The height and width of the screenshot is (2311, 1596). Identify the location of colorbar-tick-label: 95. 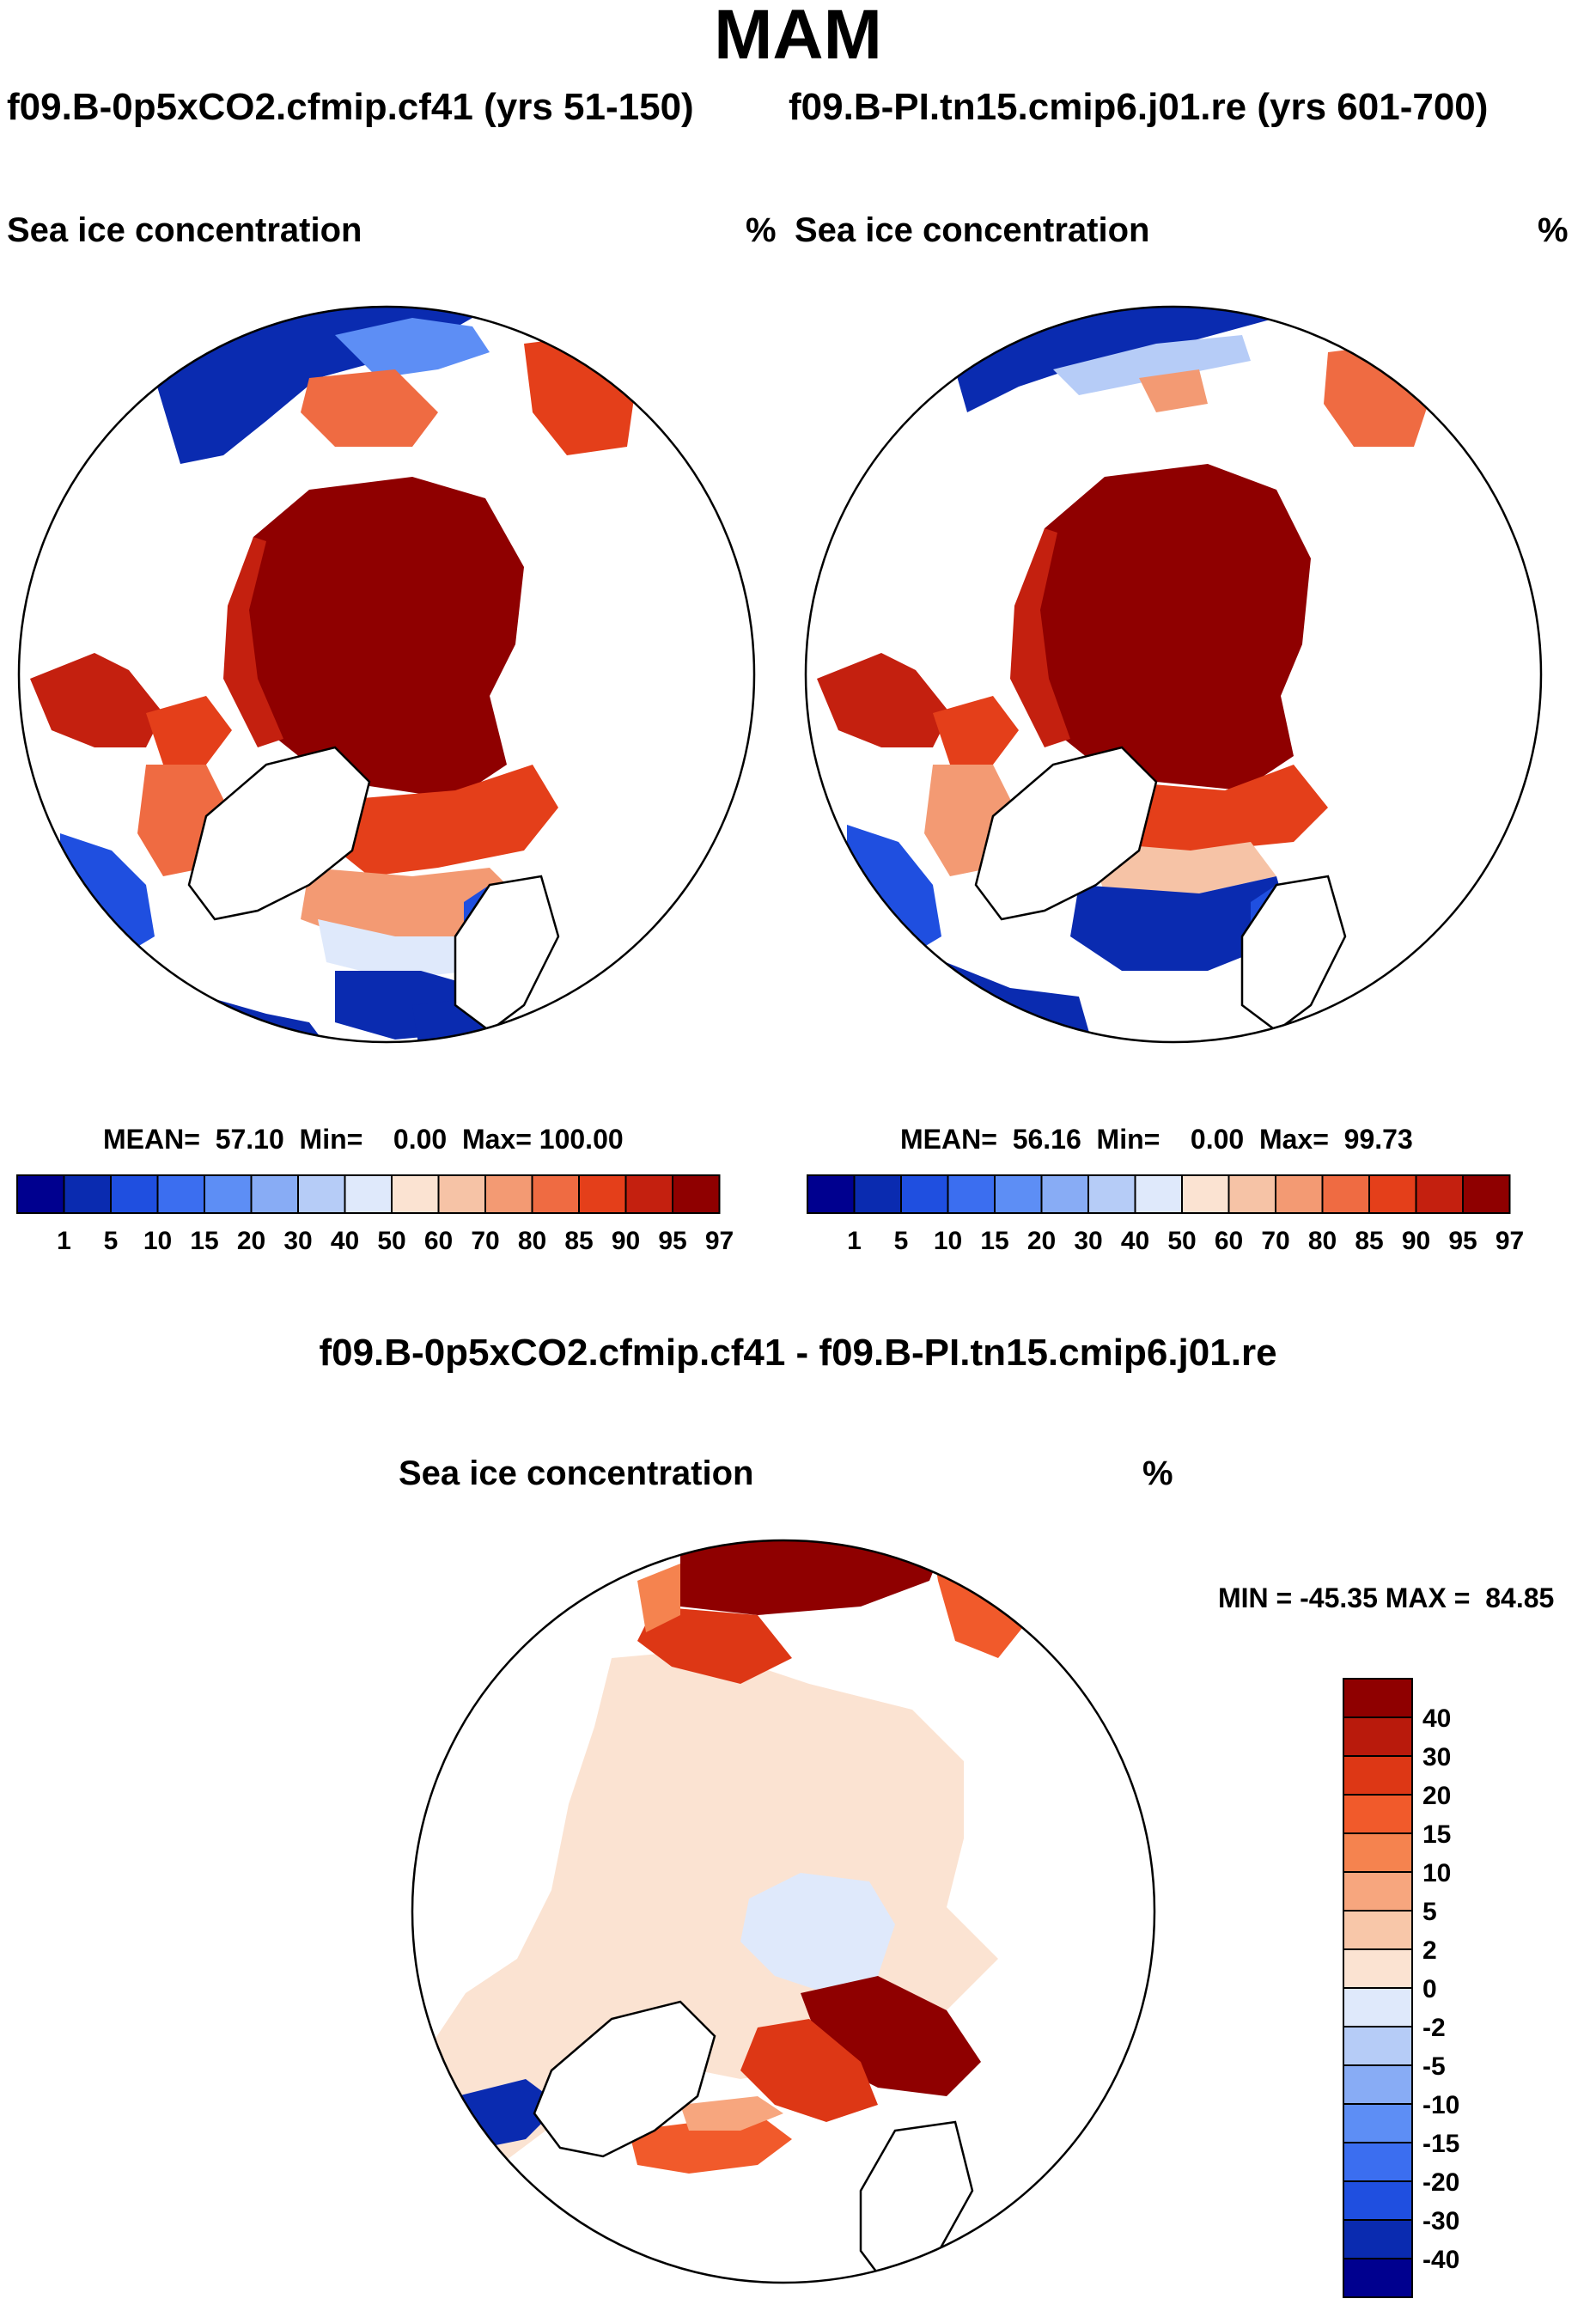
(672, 1241).